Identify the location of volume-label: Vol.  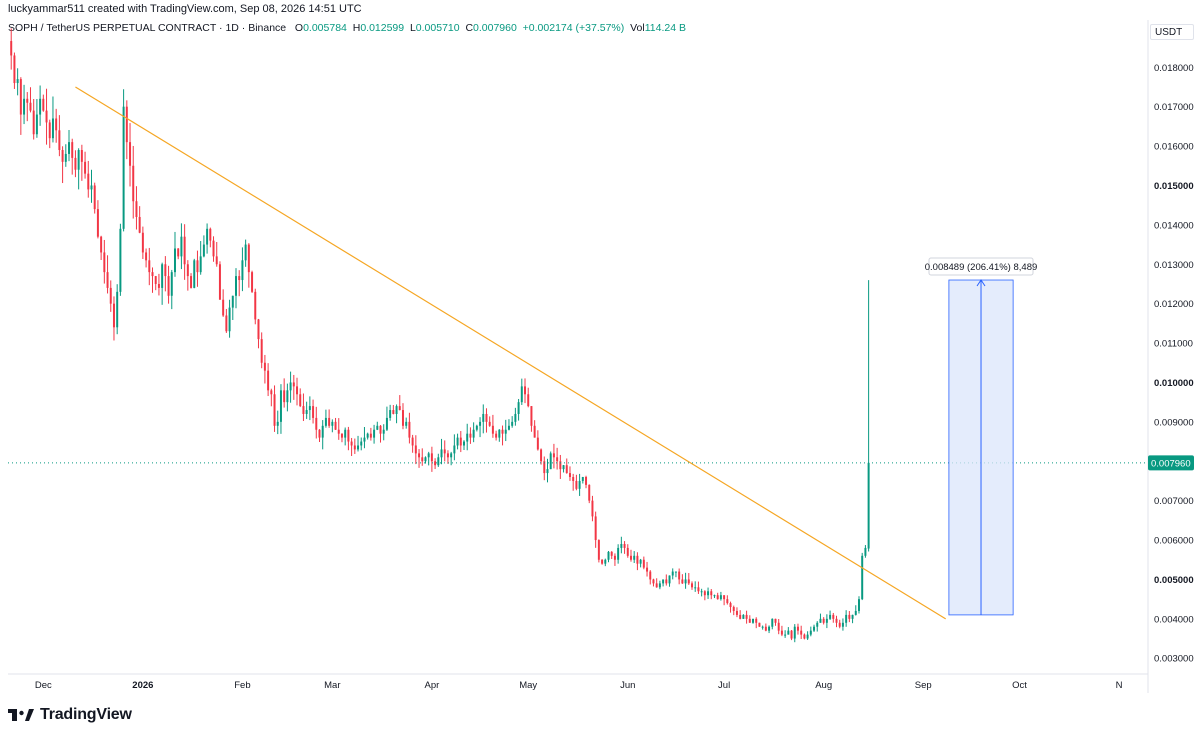
(637, 28).